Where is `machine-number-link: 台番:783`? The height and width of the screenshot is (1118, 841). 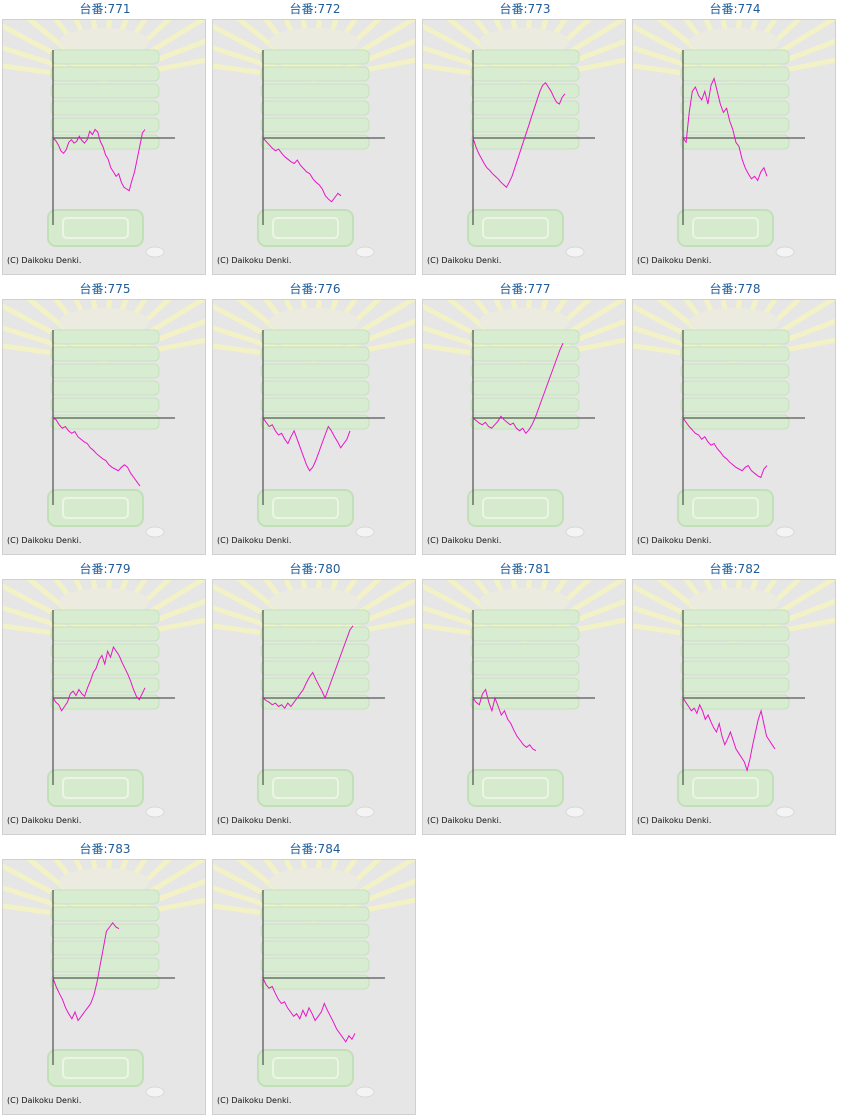 machine-number-link: 台番:783 is located at coordinates (105, 849).